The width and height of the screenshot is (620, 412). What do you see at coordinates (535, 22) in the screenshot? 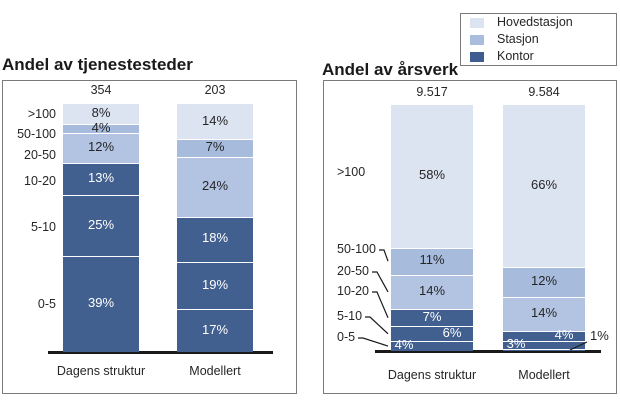
I see `legend-label-hovedstasjon: Hovedstasjon` at bounding box center [535, 22].